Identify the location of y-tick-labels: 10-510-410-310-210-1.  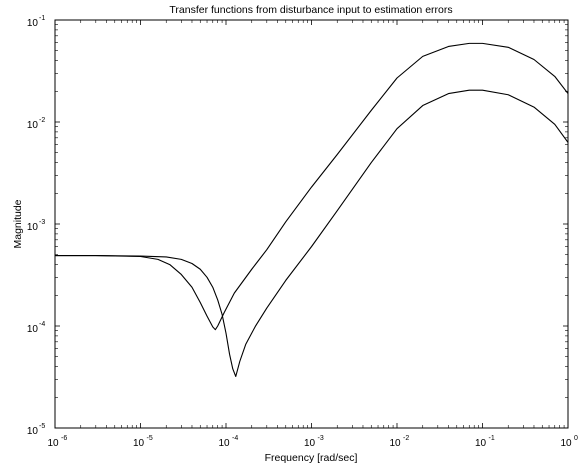
(36, 226).